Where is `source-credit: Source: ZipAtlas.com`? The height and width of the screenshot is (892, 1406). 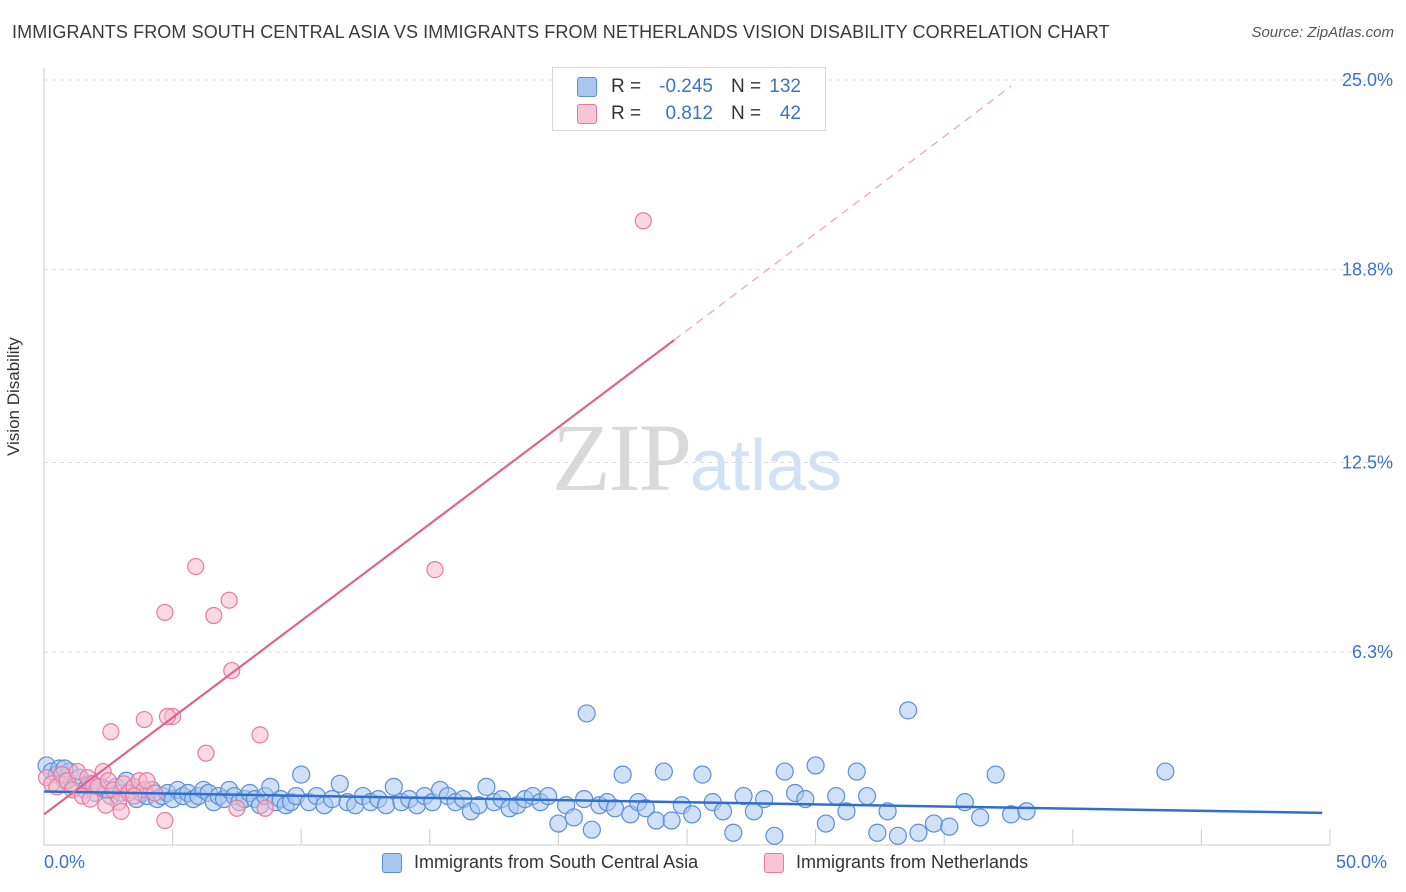
source-credit: Source: ZipAtlas.com is located at coordinates (1322, 32).